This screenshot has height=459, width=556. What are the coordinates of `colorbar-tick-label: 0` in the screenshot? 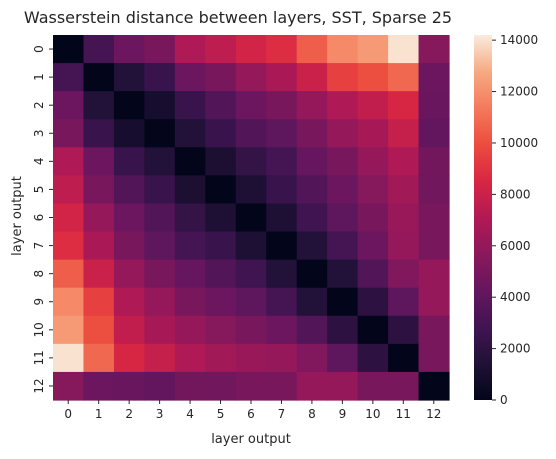 It's located at (504, 400).